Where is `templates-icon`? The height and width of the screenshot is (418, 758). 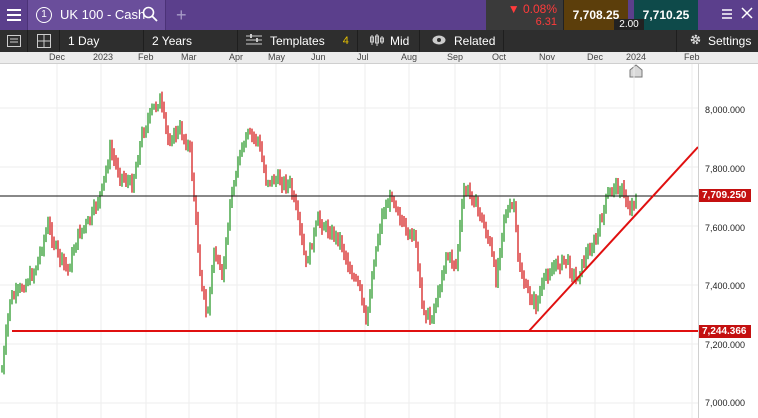 templates-icon is located at coordinates (254, 41).